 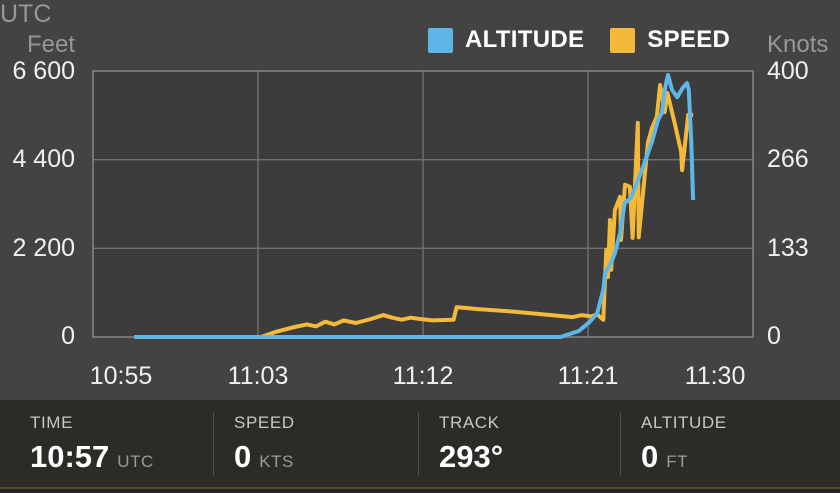 I want to click on timeline-strip-line, so click(x=420, y=488).